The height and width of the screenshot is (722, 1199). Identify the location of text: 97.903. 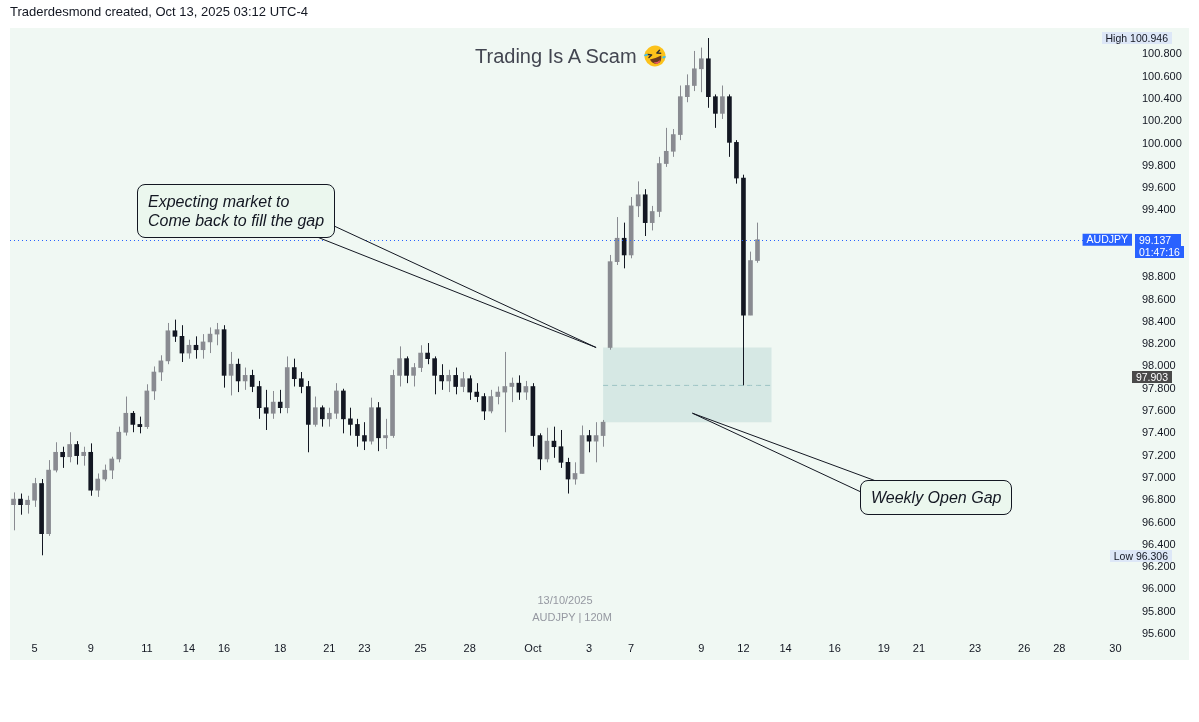
(1151, 377).